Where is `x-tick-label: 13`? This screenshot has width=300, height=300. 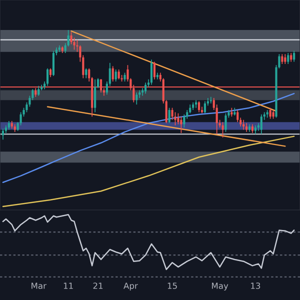
x-tick-label: 13 is located at coordinates (255, 285).